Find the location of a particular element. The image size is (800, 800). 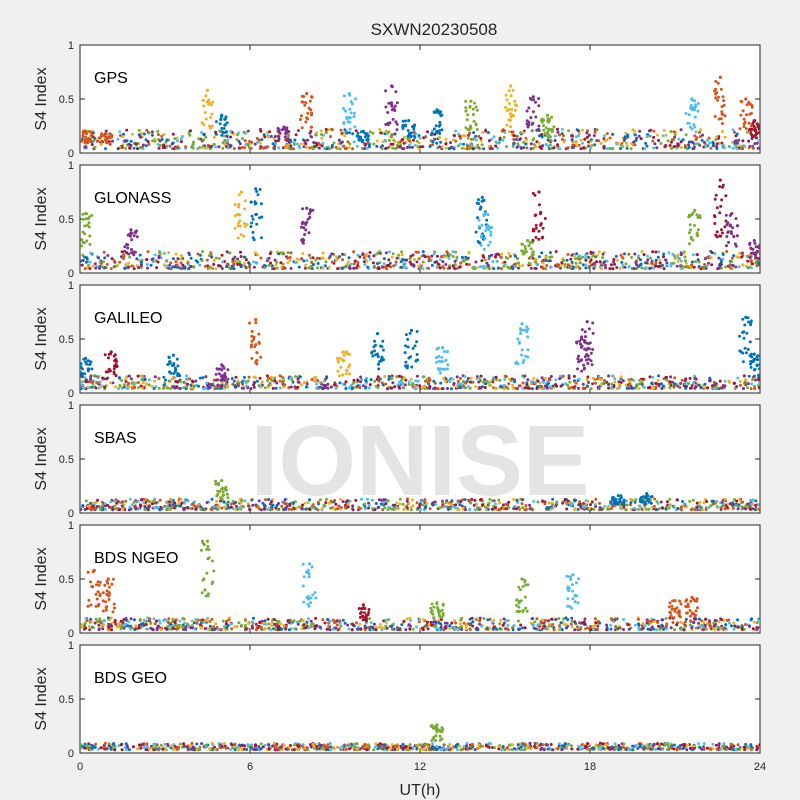

panel-label: GPS is located at coordinates (111, 78).